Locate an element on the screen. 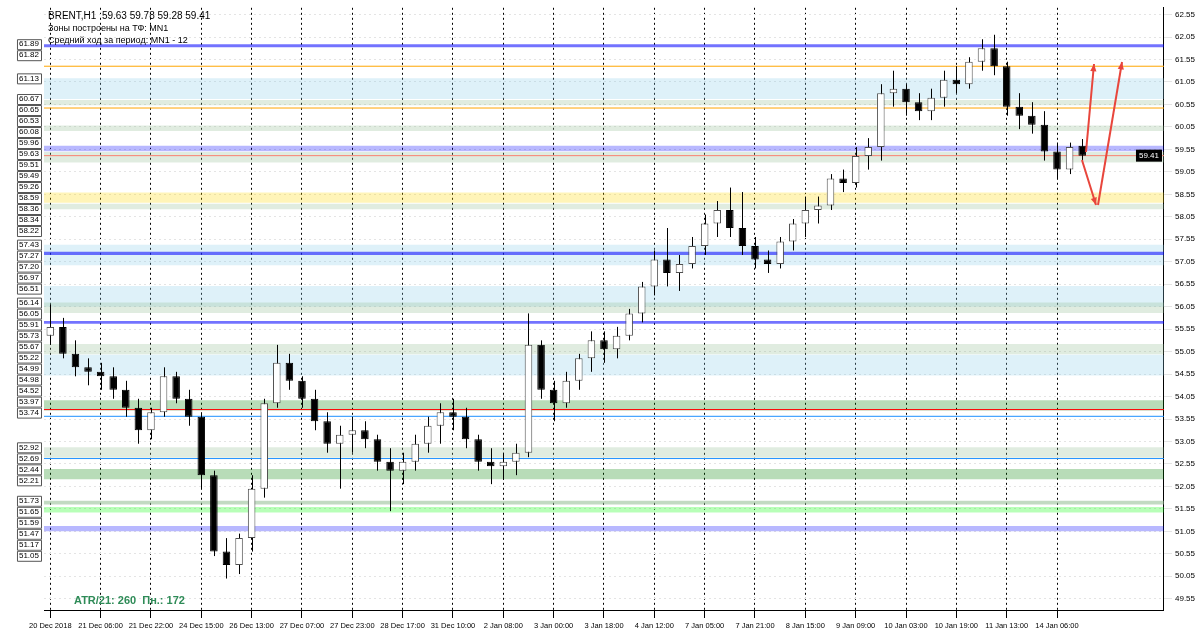  y-tick-label: 49.55 is located at coordinates (1185, 598).